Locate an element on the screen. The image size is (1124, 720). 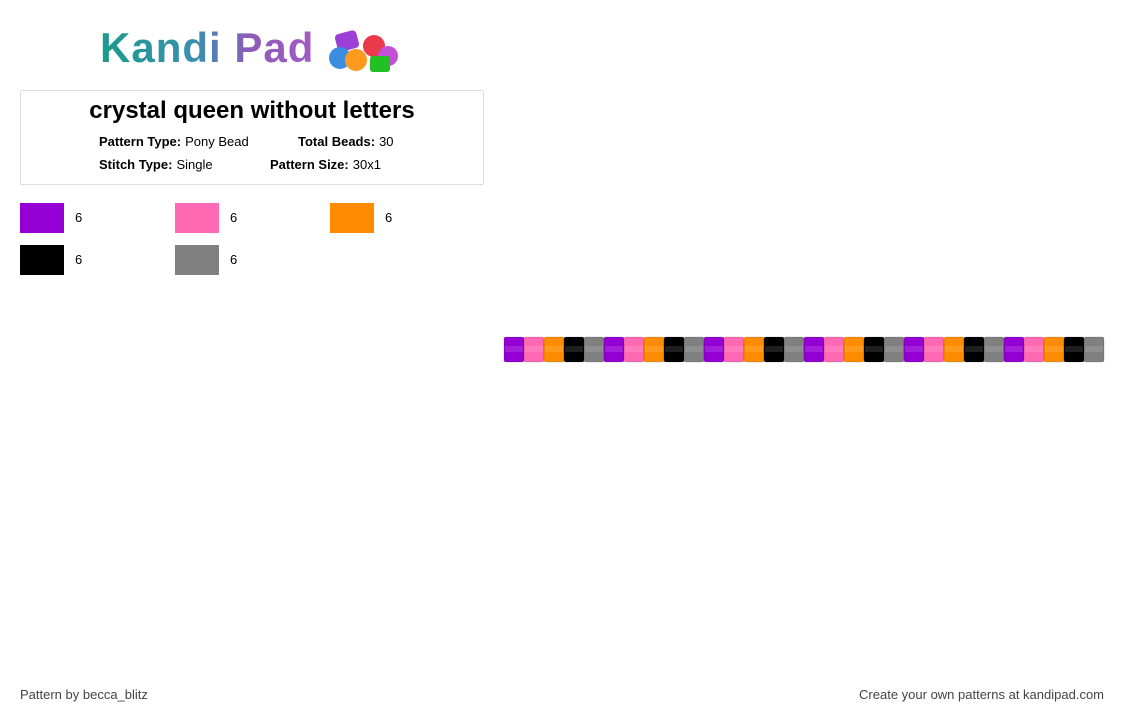
info-value: Pony Bead is located at coordinates (217, 141).